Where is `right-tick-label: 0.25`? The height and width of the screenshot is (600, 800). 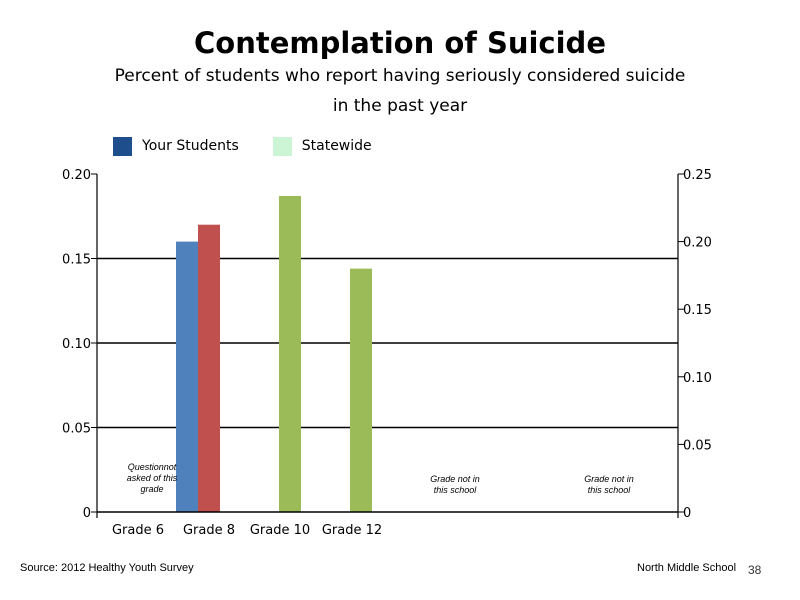
right-tick-label: 0.25 is located at coordinates (697, 175).